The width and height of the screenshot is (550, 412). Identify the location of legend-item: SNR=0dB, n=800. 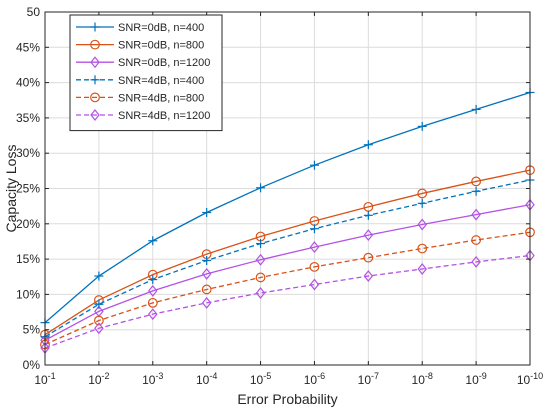
(140, 46).